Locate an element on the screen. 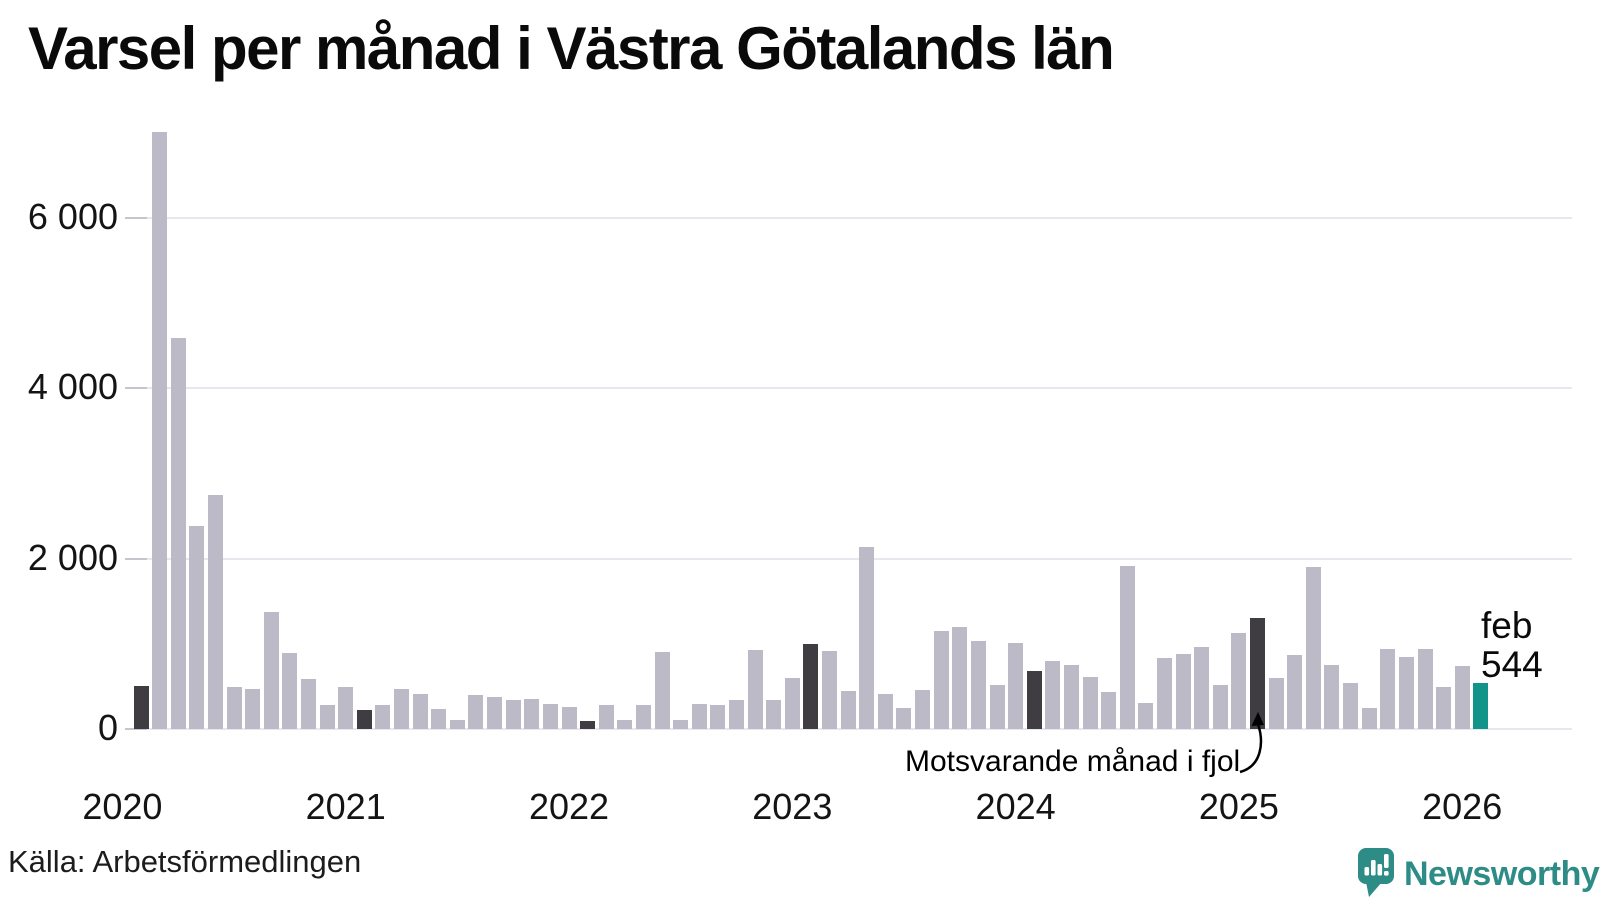  x-axis-label-2023: 2023 is located at coordinates (792, 806).